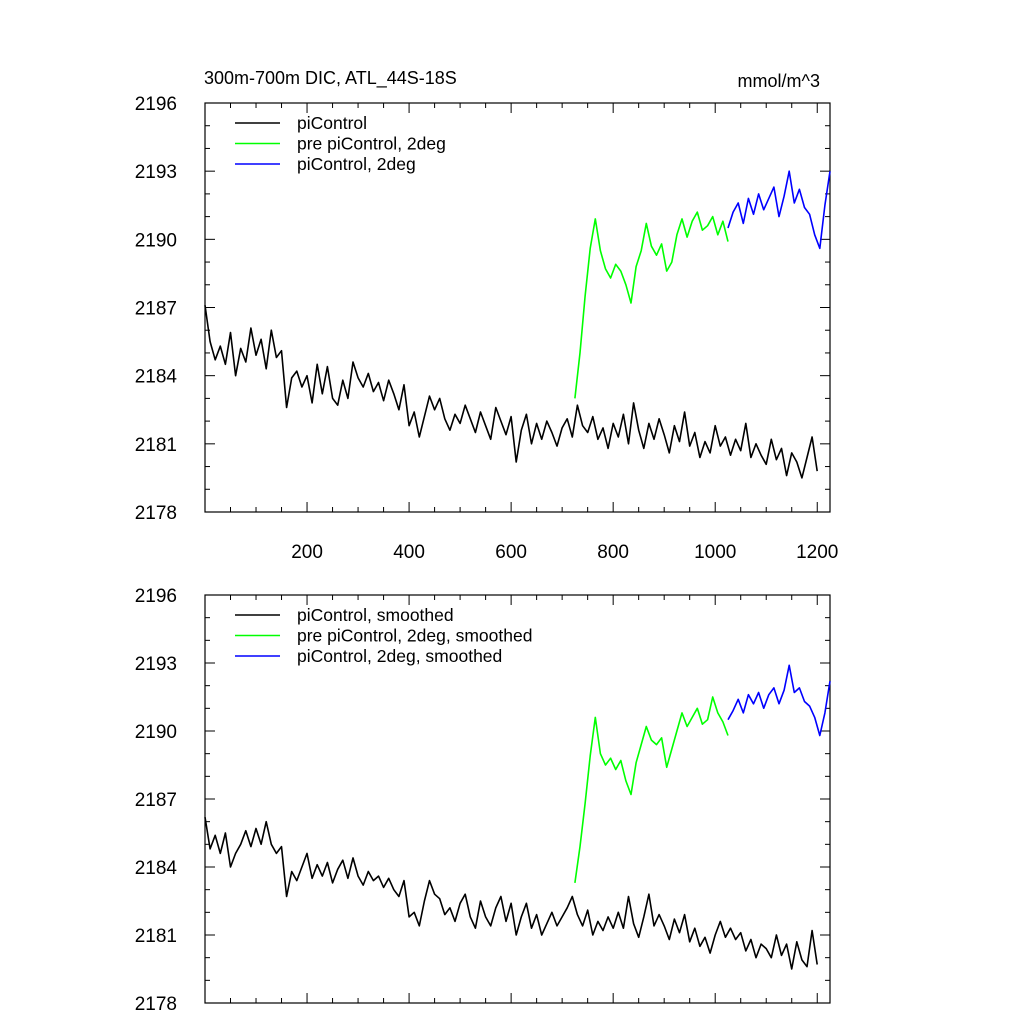  What do you see at coordinates (715, 552) in the screenshot?
I see `x-tick-label: 1000` at bounding box center [715, 552].